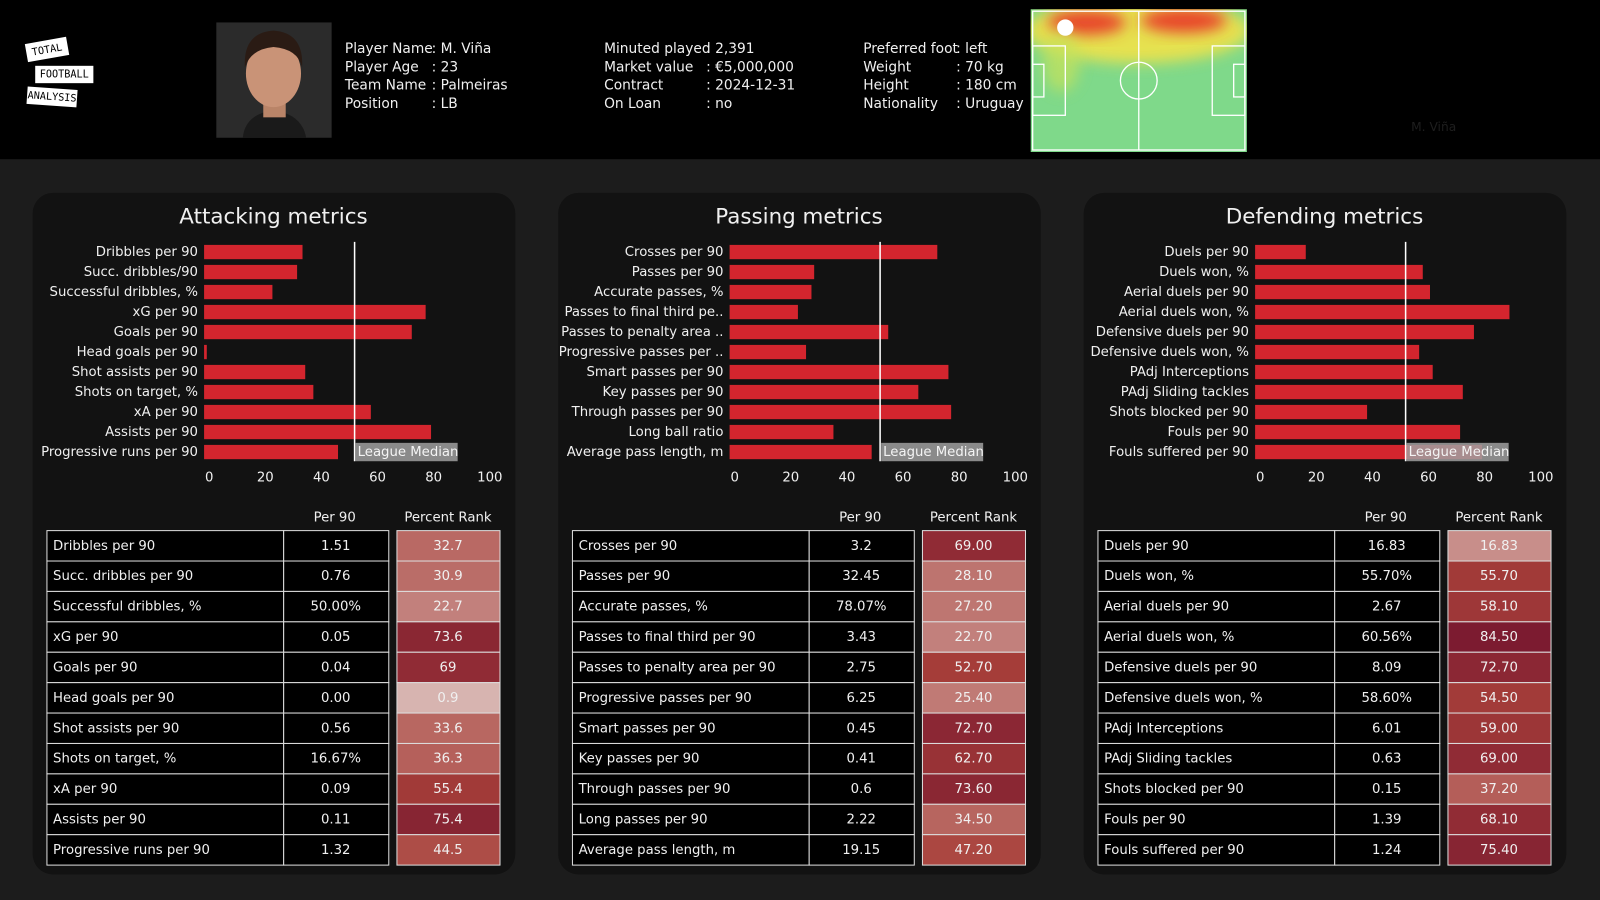 Image resolution: width=1600 pixels, height=900 pixels. I want to click on rank-value: 75.4, so click(448, 819).